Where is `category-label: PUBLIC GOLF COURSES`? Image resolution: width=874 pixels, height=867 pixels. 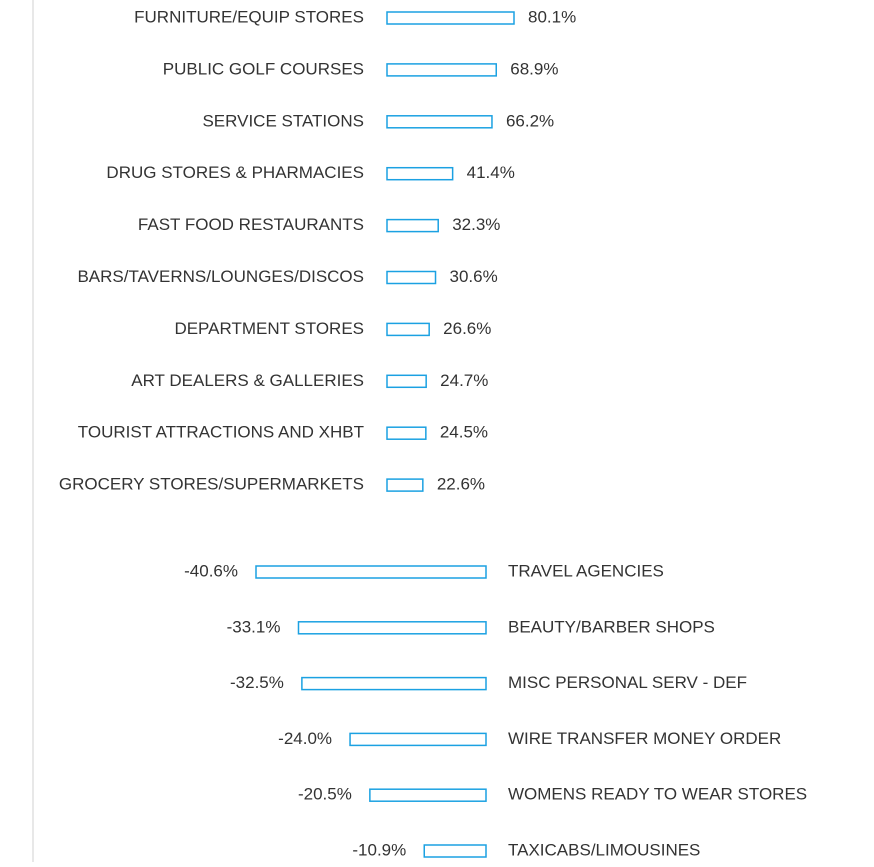 category-label: PUBLIC GOLF COURSES is located at coordinates (263, 68).